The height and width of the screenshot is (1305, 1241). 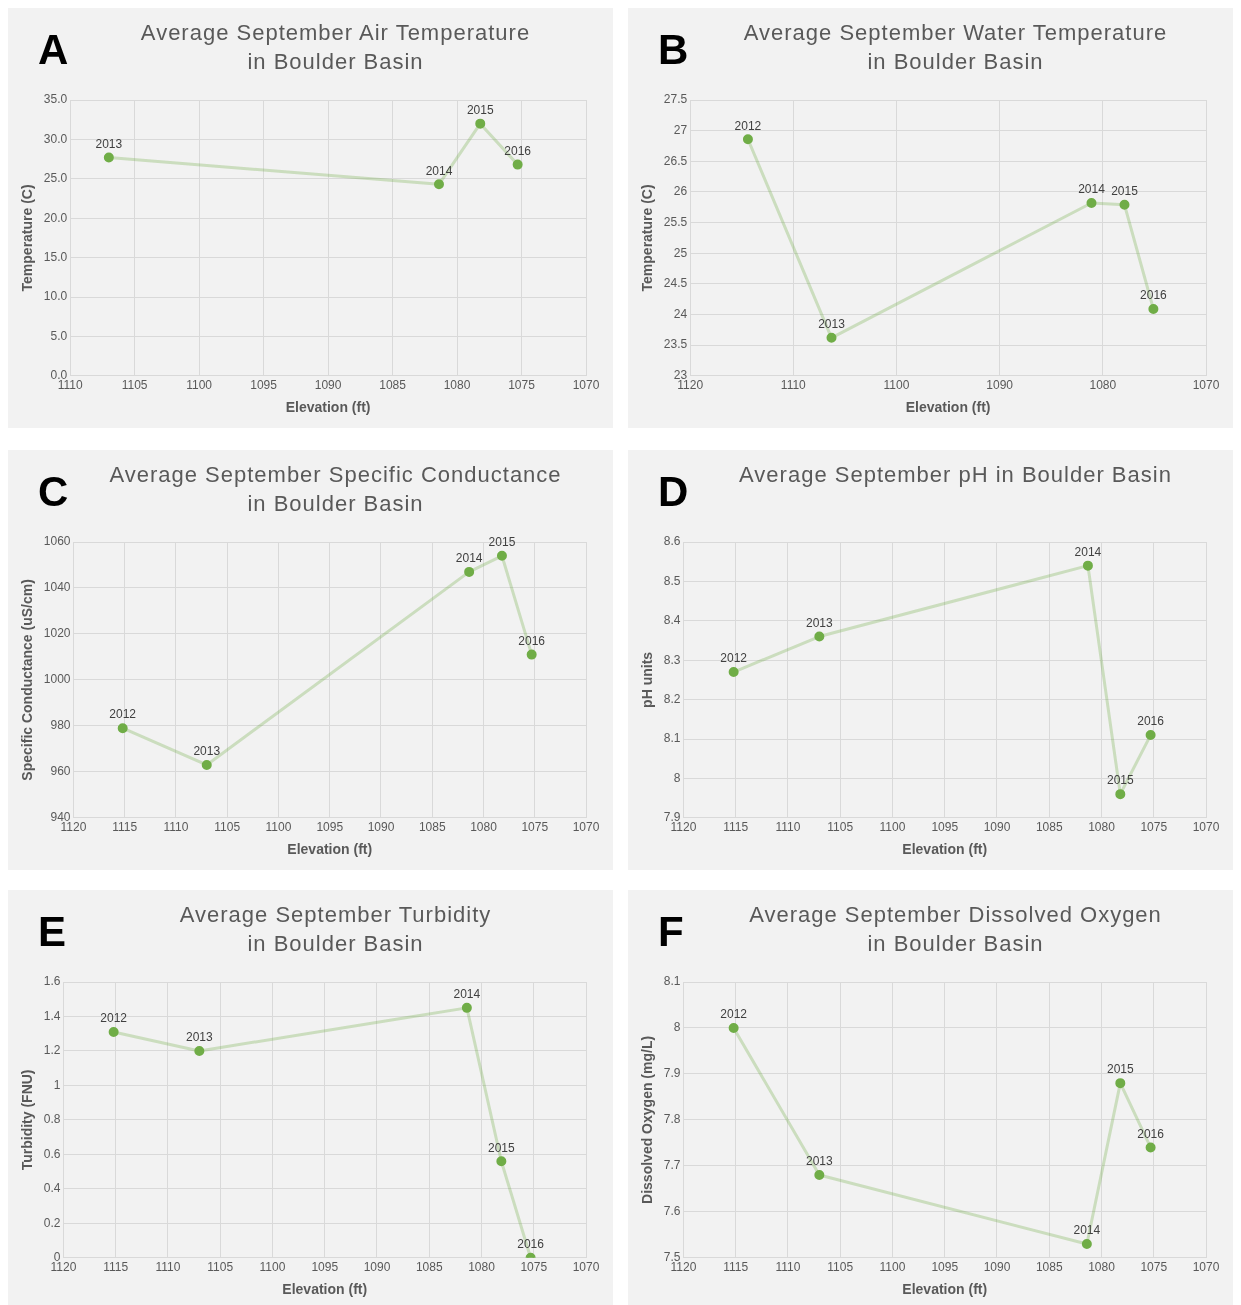 What do you see at coordinates (52, 1188) in the screenshot?
I see `y-tick-label: 0.4` at bounding box center [52, 1188].